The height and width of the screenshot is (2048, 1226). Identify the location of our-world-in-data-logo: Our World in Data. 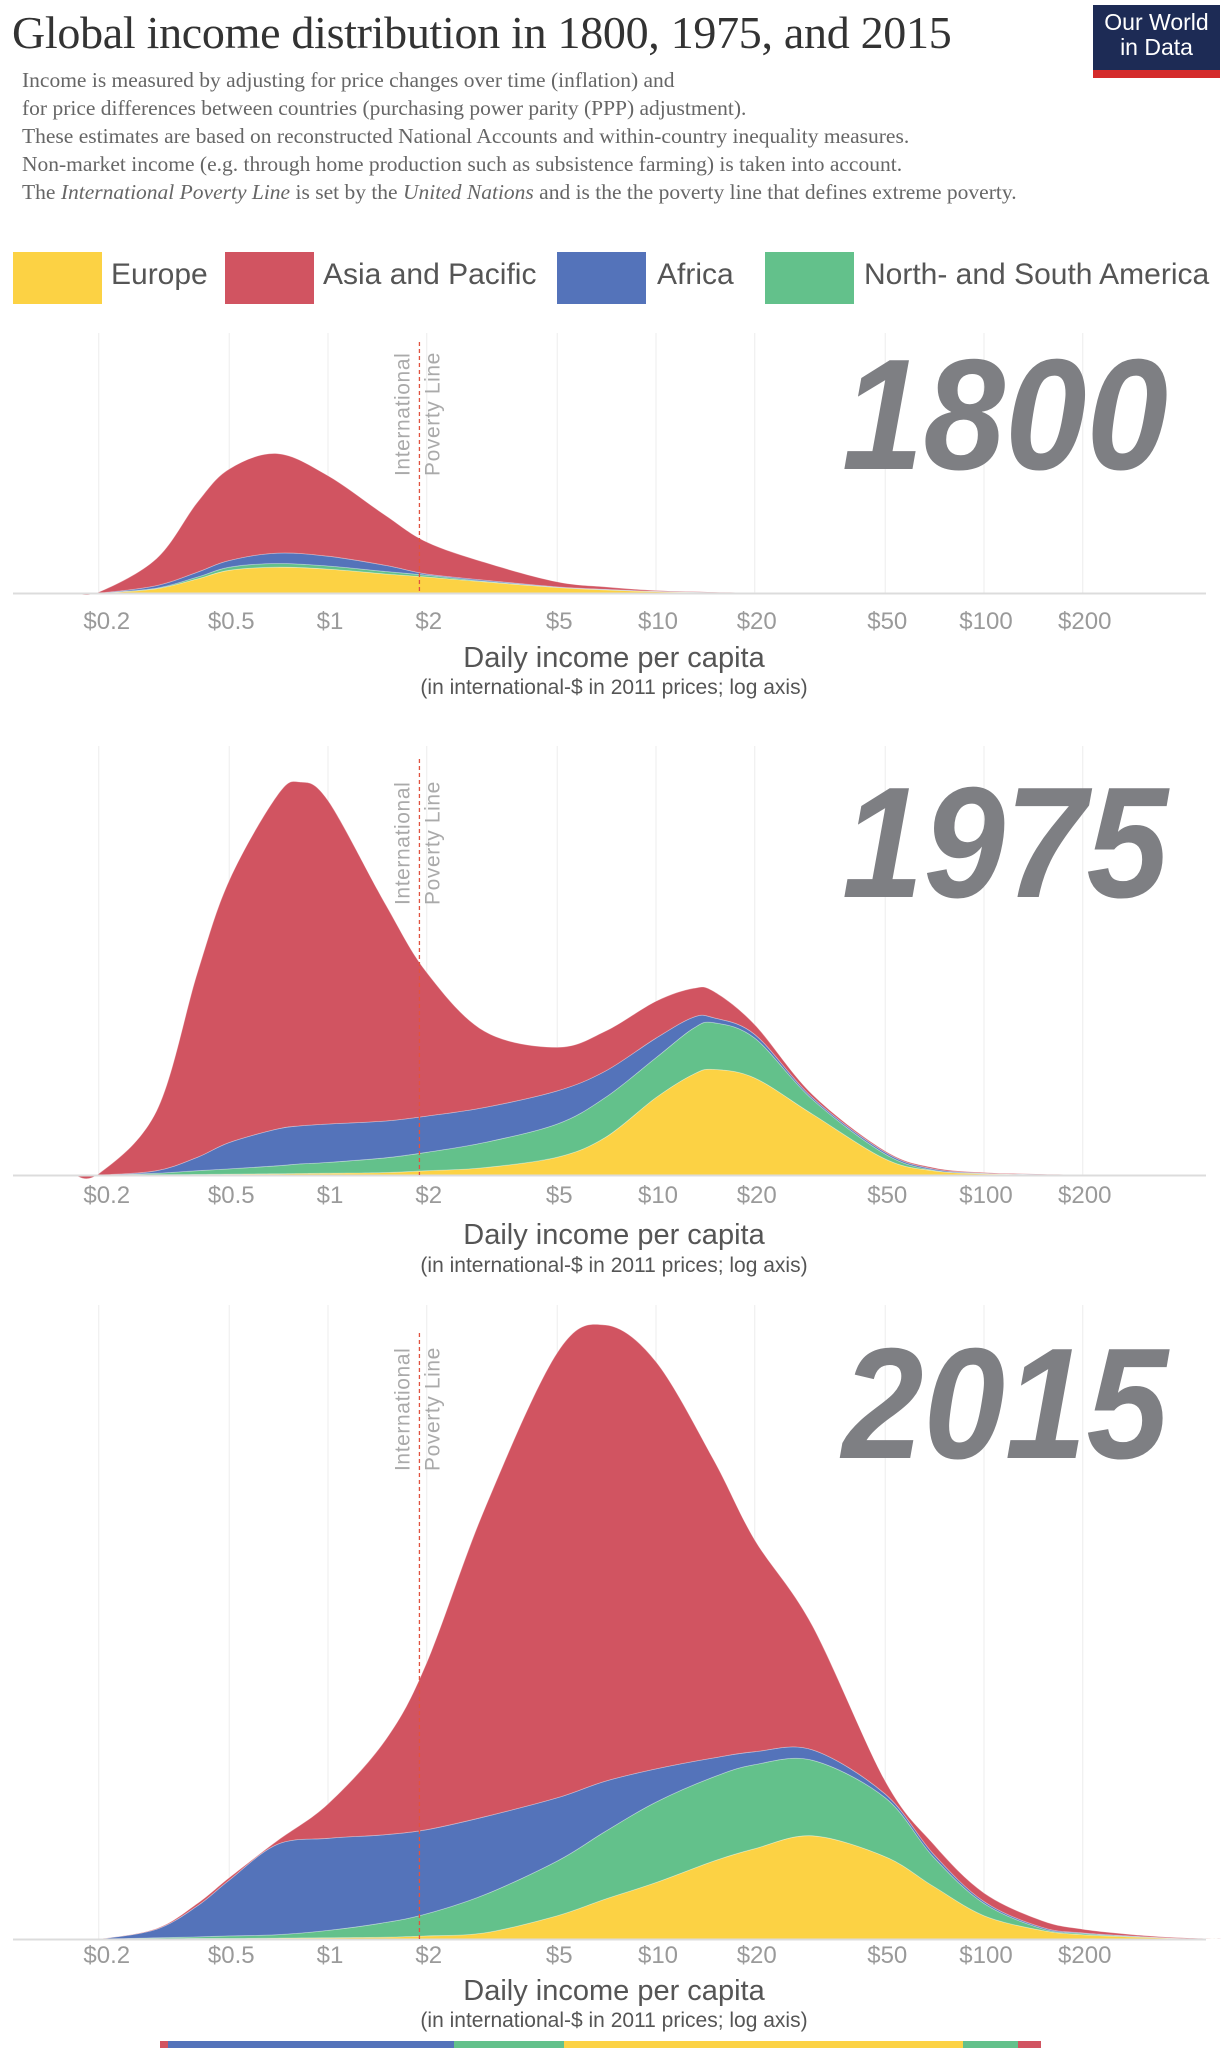
(1156, 41).